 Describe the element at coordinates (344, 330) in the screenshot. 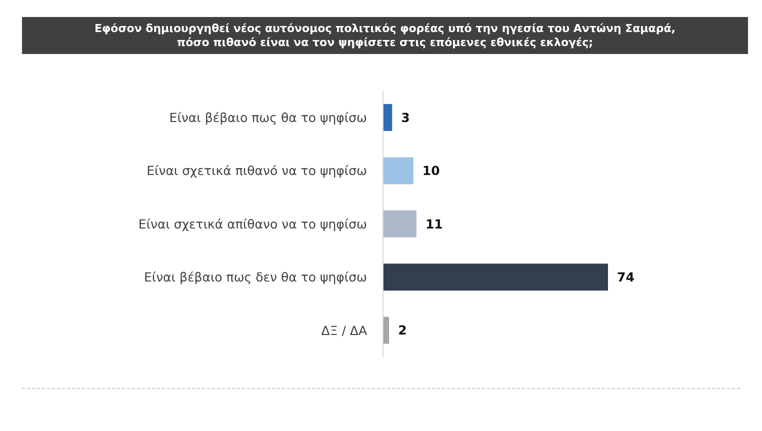

I see `y-tick-label: ΔΞ / ΔΑ` at that location.